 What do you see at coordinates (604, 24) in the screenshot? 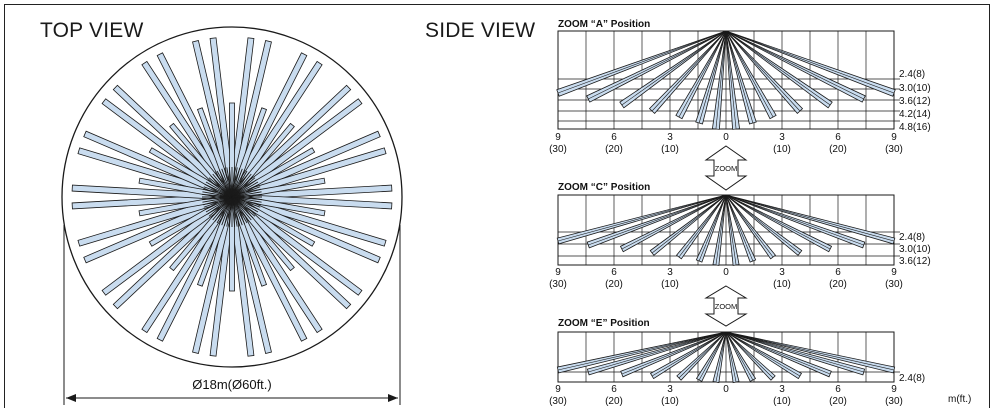
I see `zoom-a-title: ZOOM “A” Position` at bounding box center [604, 24].